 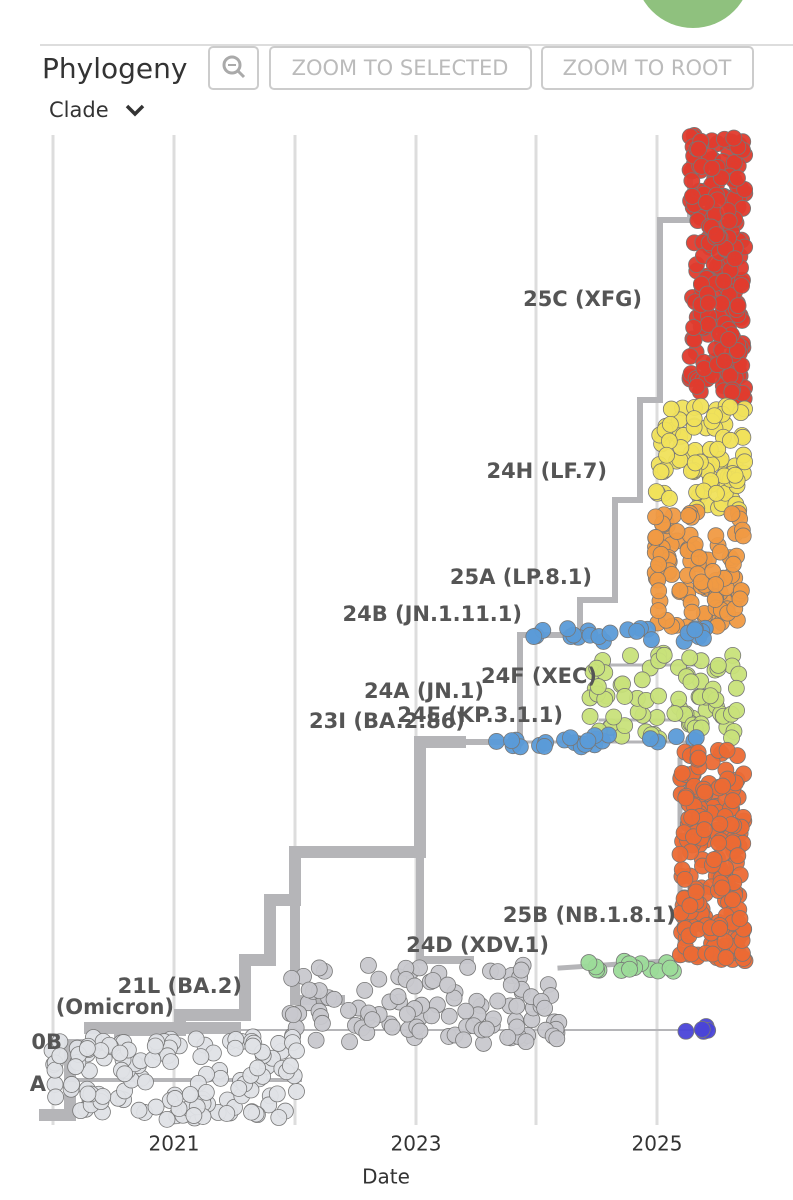 What do you see at coordinates (521, 577) in the screenshot?
I see `clade-label: 25A (LP.8.1)` at bounding box center [521, 577].